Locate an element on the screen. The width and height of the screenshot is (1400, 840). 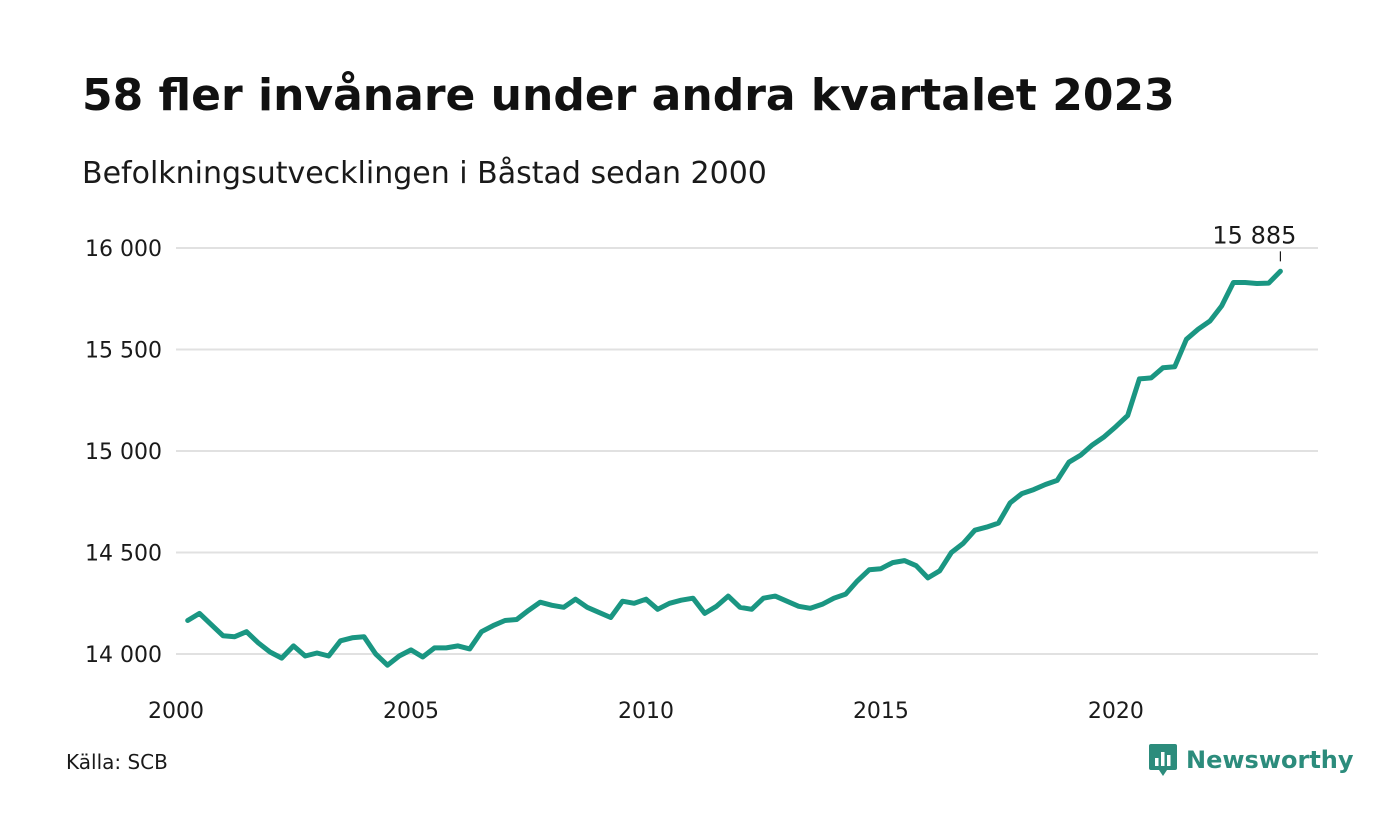
y-tick-label: 14 500 is located at coordinates (123, 554).